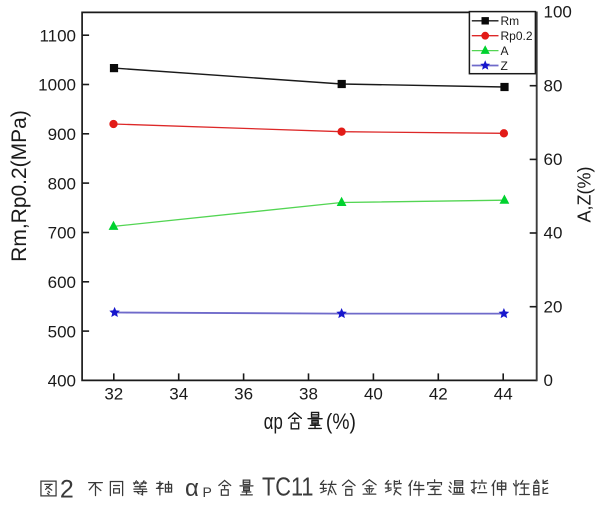  What do you see at coordinates (505, 51) in the screenshot?
I see `svg-text: A` at bounding box center [505, 51].